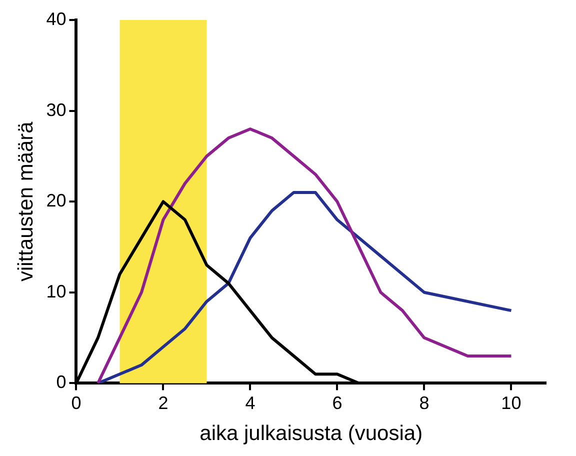 The width and height of the screenshot is (576, 456). Describe the element at coordinates (337, 402) in the screenshot. I see `x-tick-label: 6` at that location.